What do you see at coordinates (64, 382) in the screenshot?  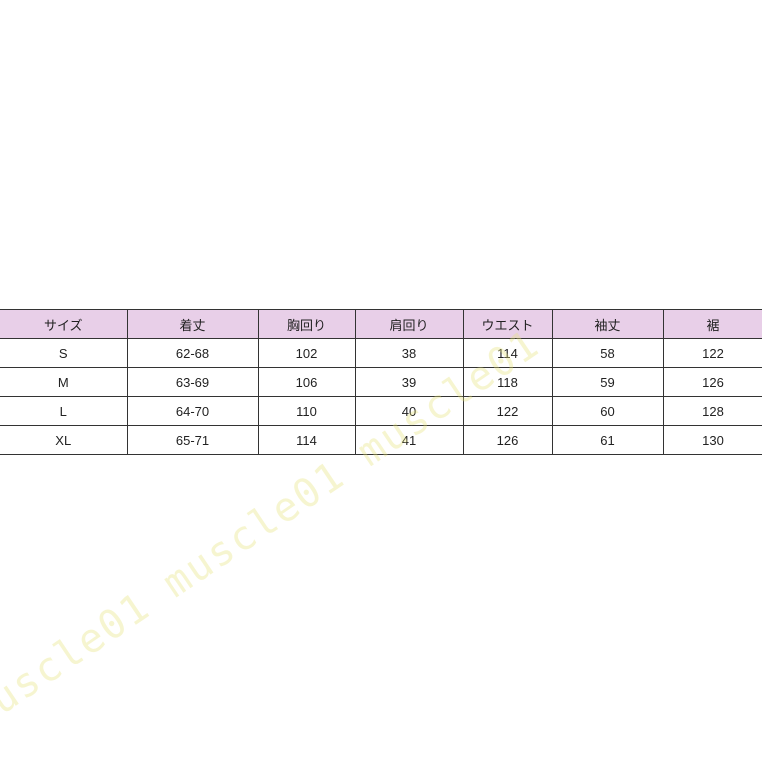 I see `table-cell: M` at bounding box center [64, 382].